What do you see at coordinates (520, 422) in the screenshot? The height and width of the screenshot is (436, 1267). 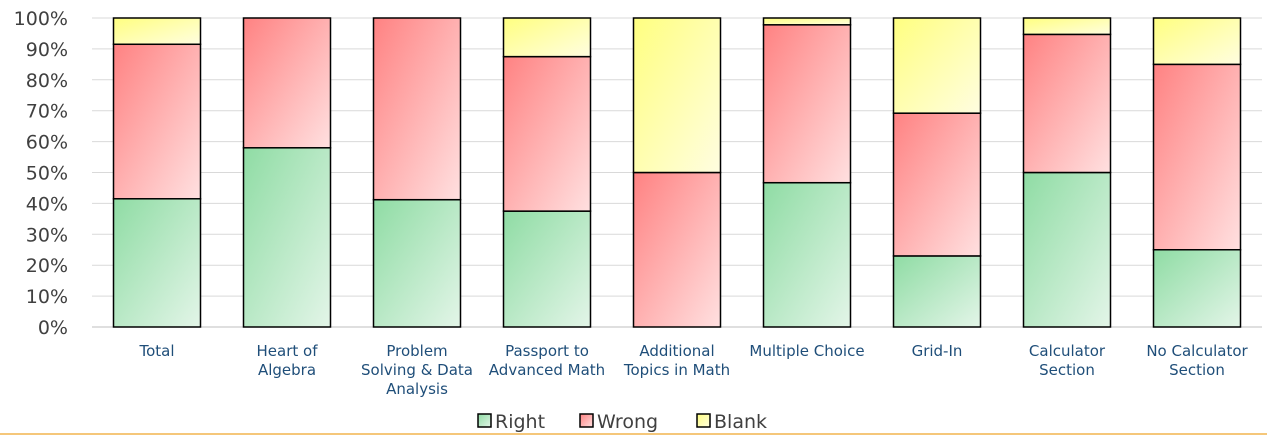 I see `legend-label: Right` at bounding box center [520, 422].